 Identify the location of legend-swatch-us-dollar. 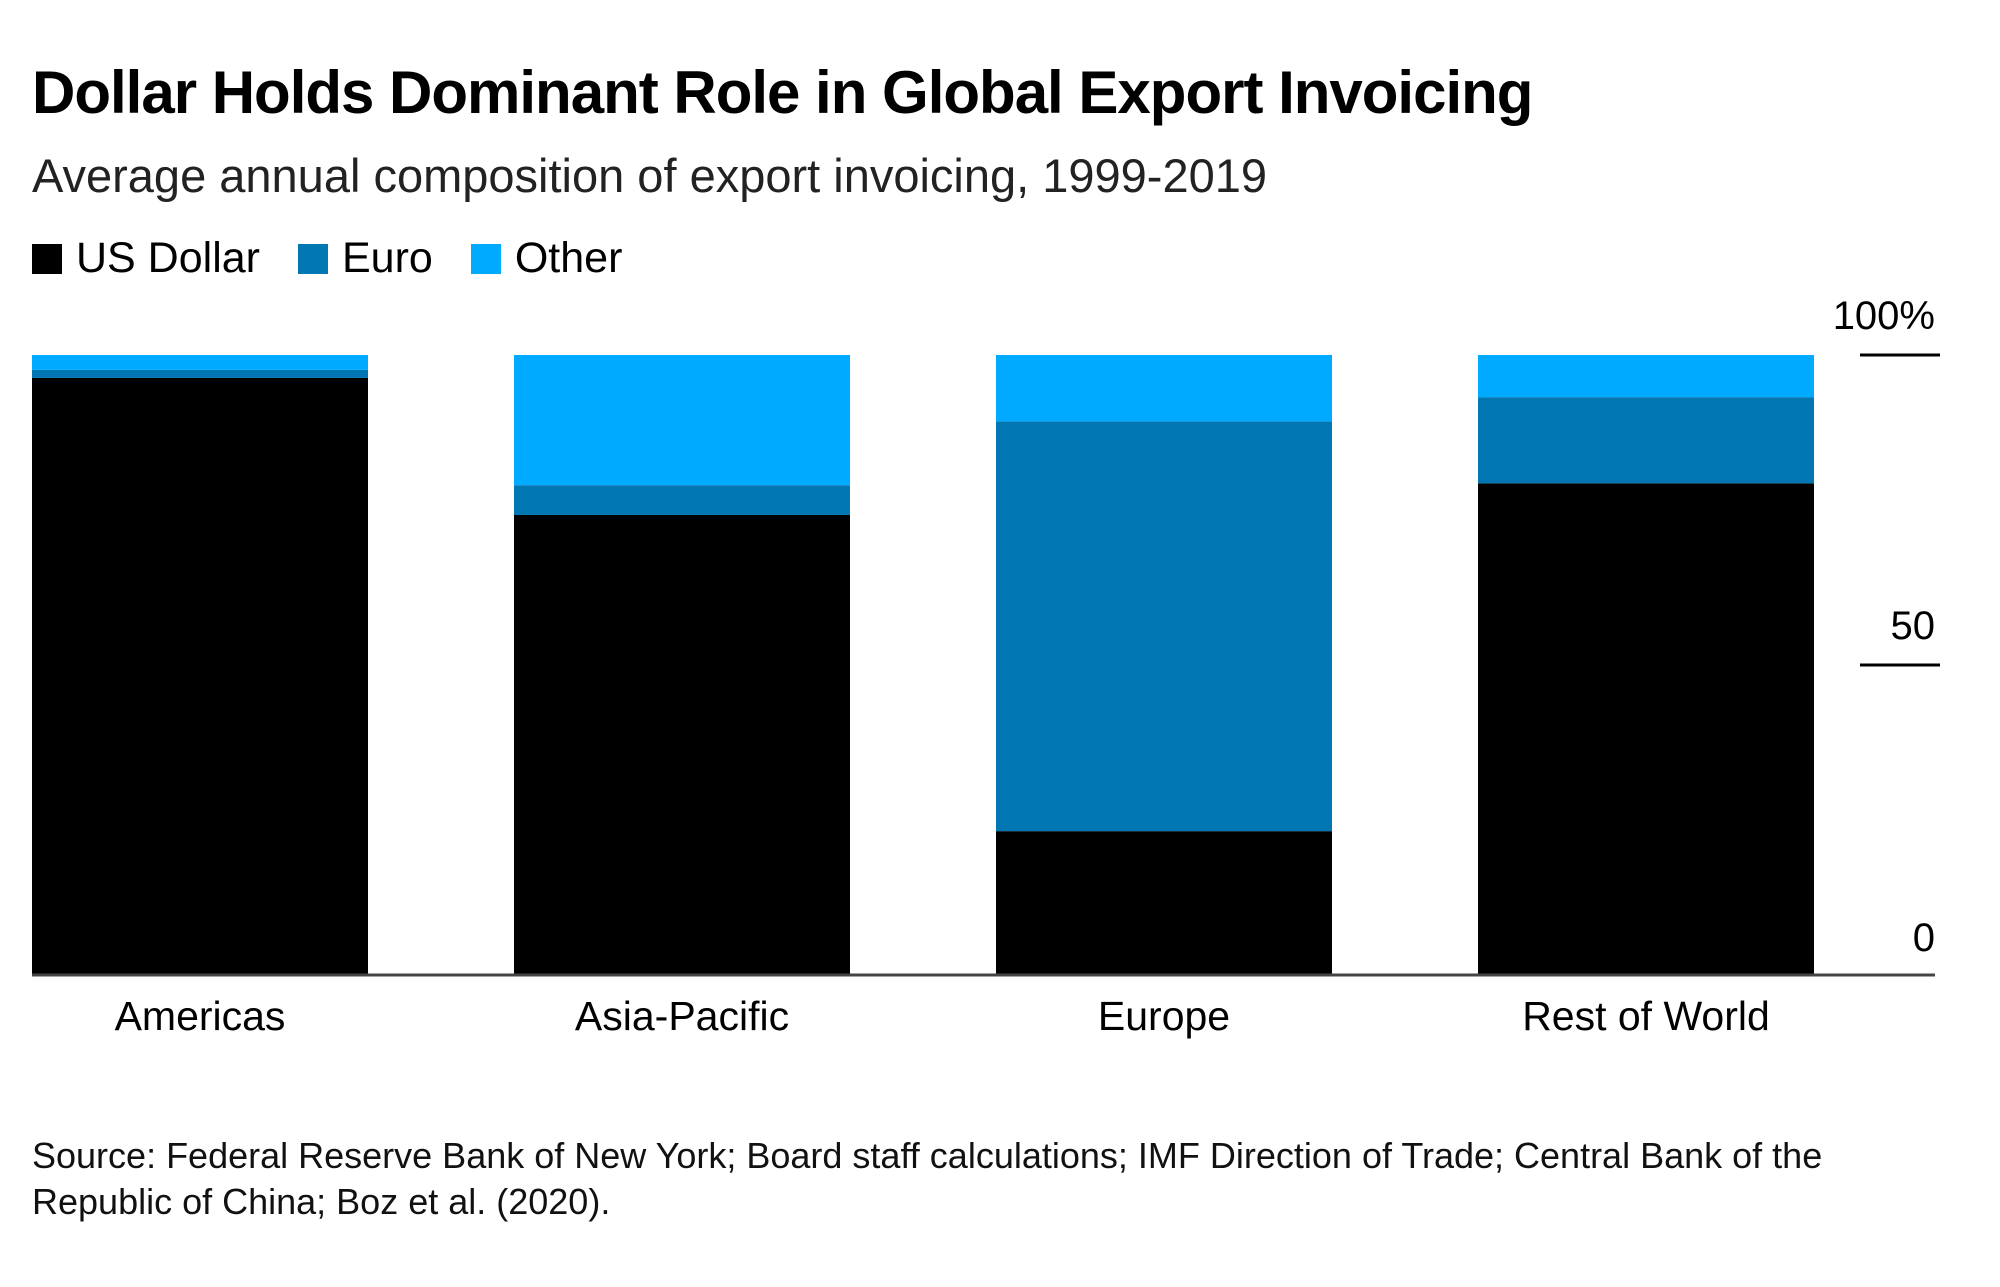
(47, 258).